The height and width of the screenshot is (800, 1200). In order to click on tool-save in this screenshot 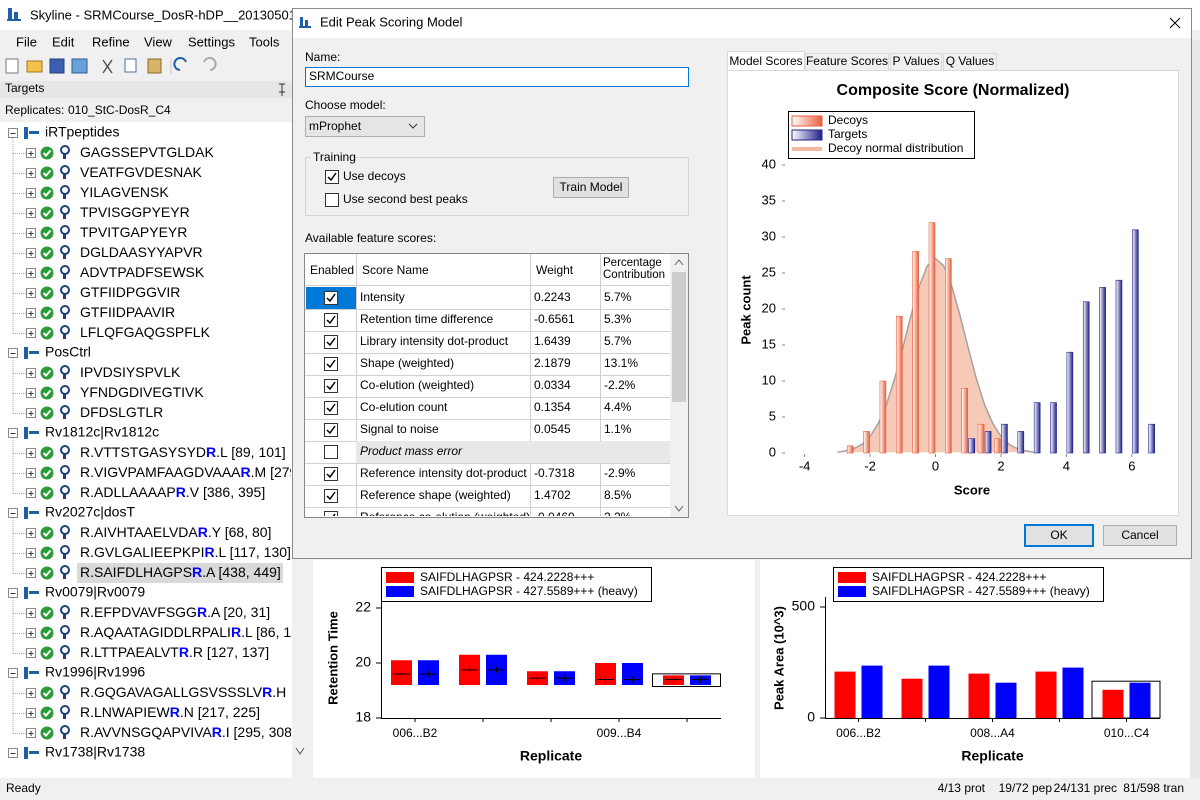, I will do `click(57, 66)`.